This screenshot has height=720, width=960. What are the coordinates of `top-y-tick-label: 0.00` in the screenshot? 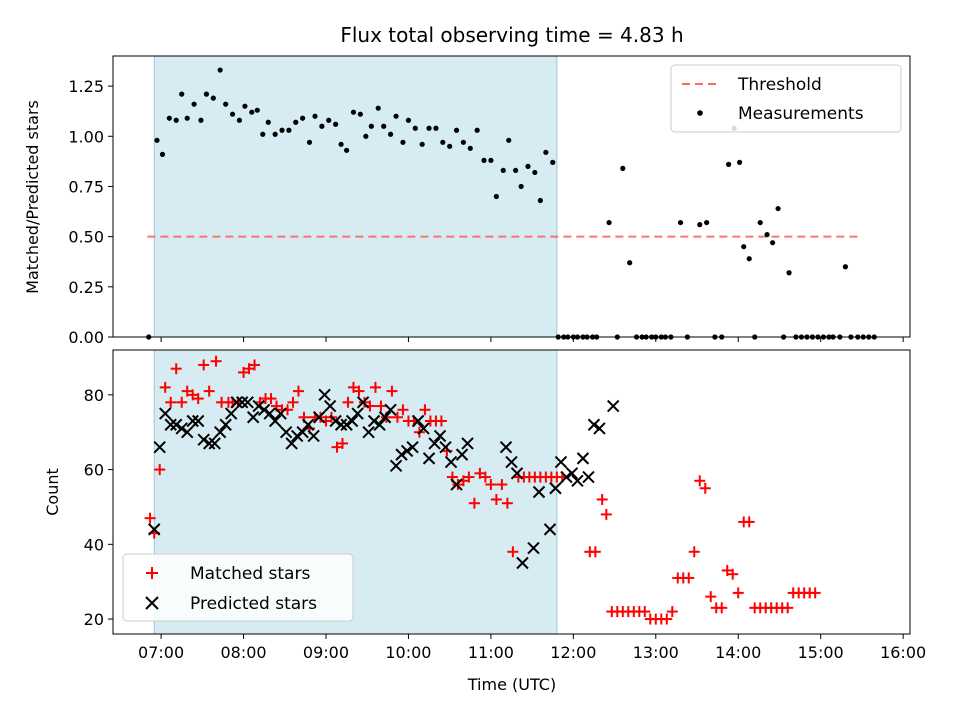 It's located at (86, 337).